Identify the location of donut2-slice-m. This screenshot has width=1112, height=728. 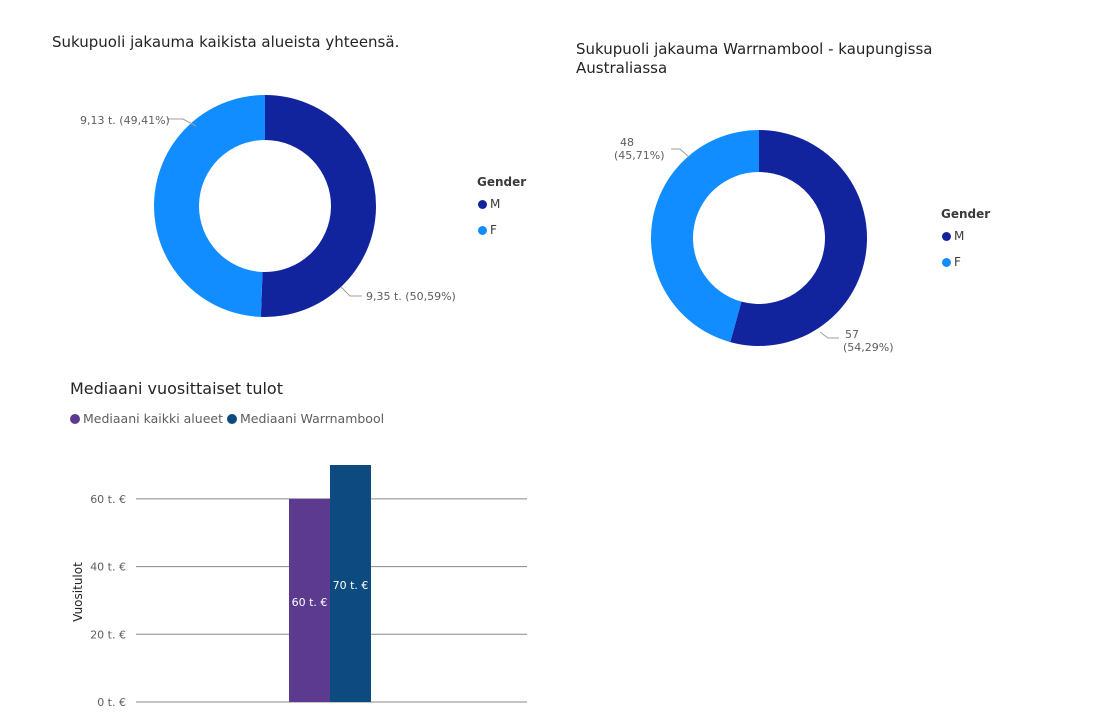
(798, 238).